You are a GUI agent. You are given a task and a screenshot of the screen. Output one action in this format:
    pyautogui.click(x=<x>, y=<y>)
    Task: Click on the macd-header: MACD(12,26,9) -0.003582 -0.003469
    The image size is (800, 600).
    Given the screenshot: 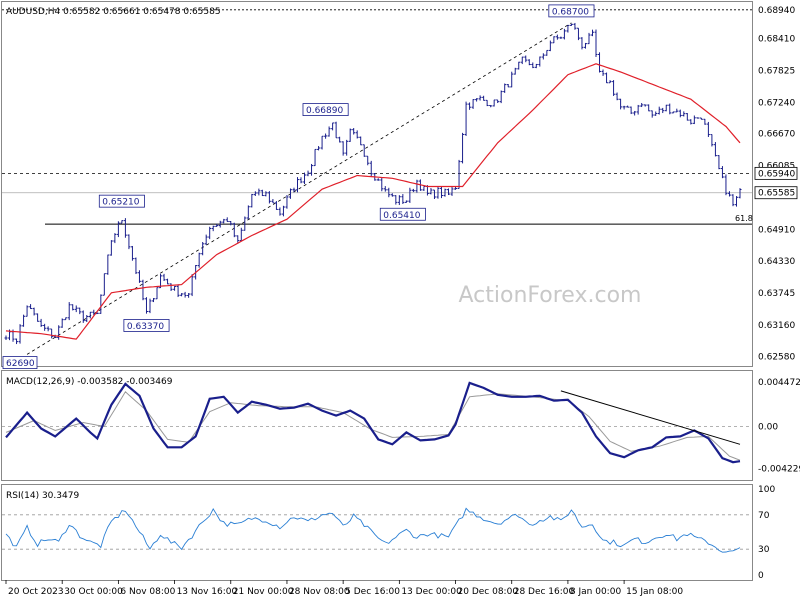 What is the action you would take?
    pyautogui.click(x=89, y=382)
    